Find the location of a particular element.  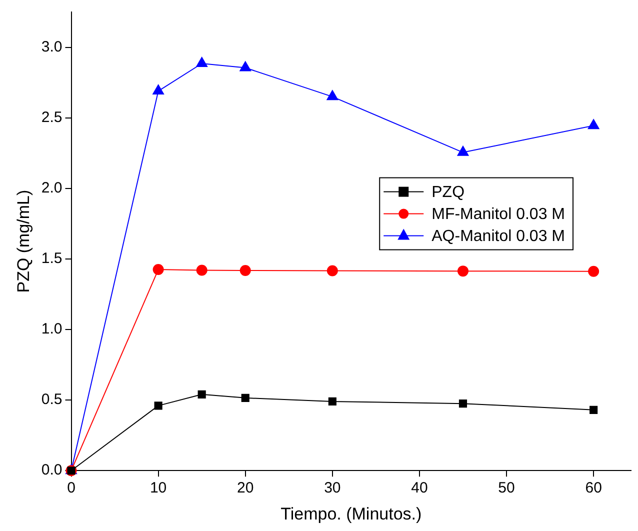

y-tick-label: 0.0 is located at coordinates (51, 470).